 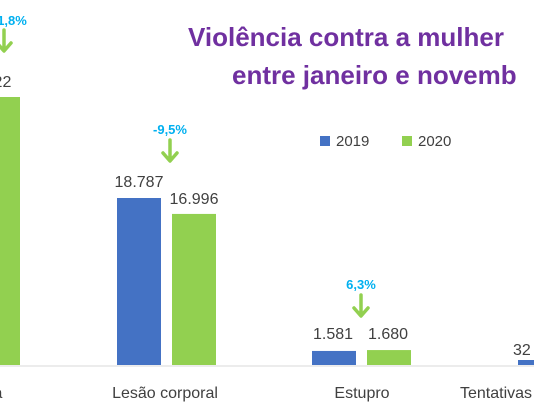 I want to click on data-label-2019-1: 18.787, so click(x=139, y=182).